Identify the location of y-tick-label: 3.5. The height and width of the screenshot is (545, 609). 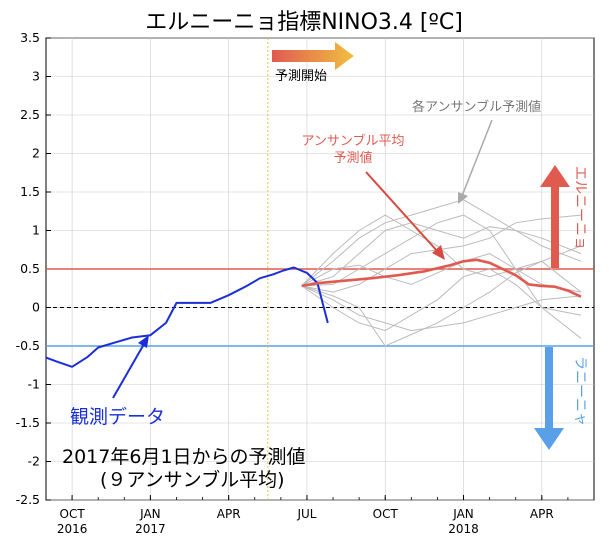
(30, 37).